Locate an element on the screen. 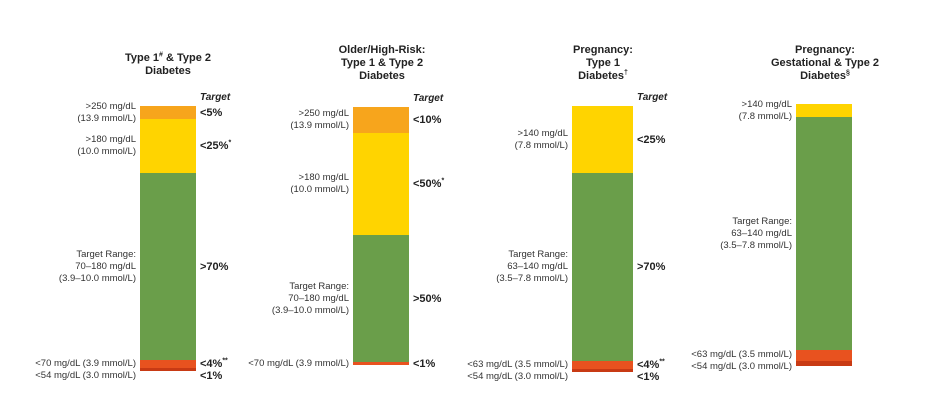 The width and height of the screenshot is (939, 408). target-mark: ** is located at coordinates (662, 362).